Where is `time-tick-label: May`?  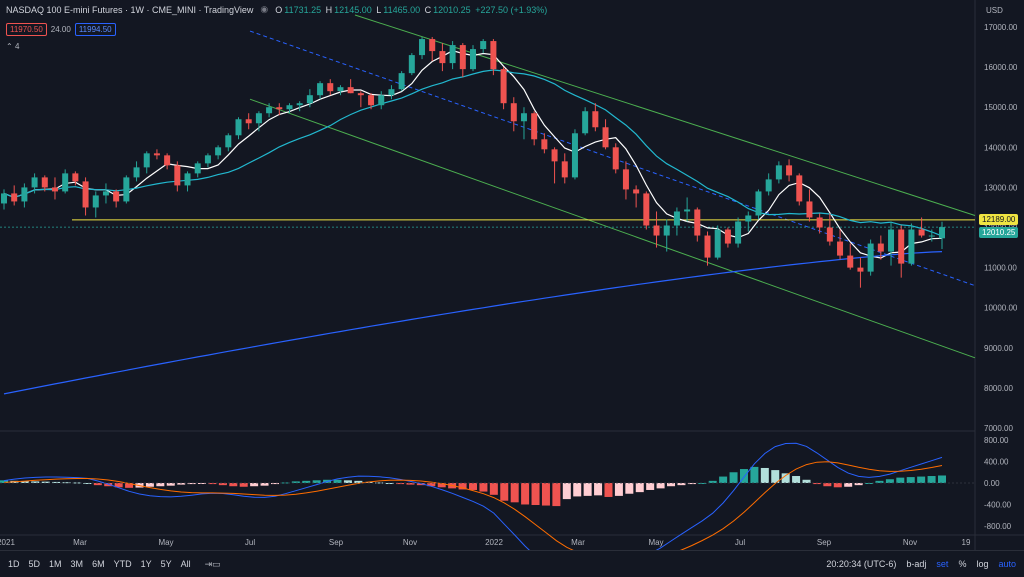
time-tick-label: May is located at coordinates (165, 542).